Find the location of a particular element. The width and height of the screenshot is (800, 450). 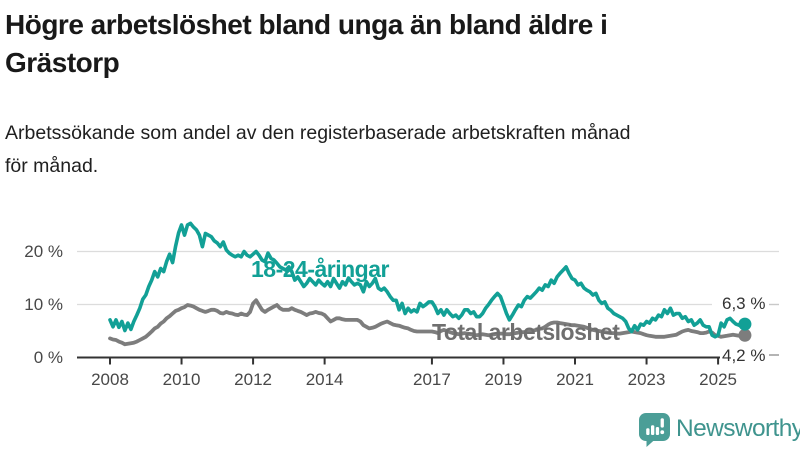

y-tick-label: 0 % is located at coordinates (48, 357).